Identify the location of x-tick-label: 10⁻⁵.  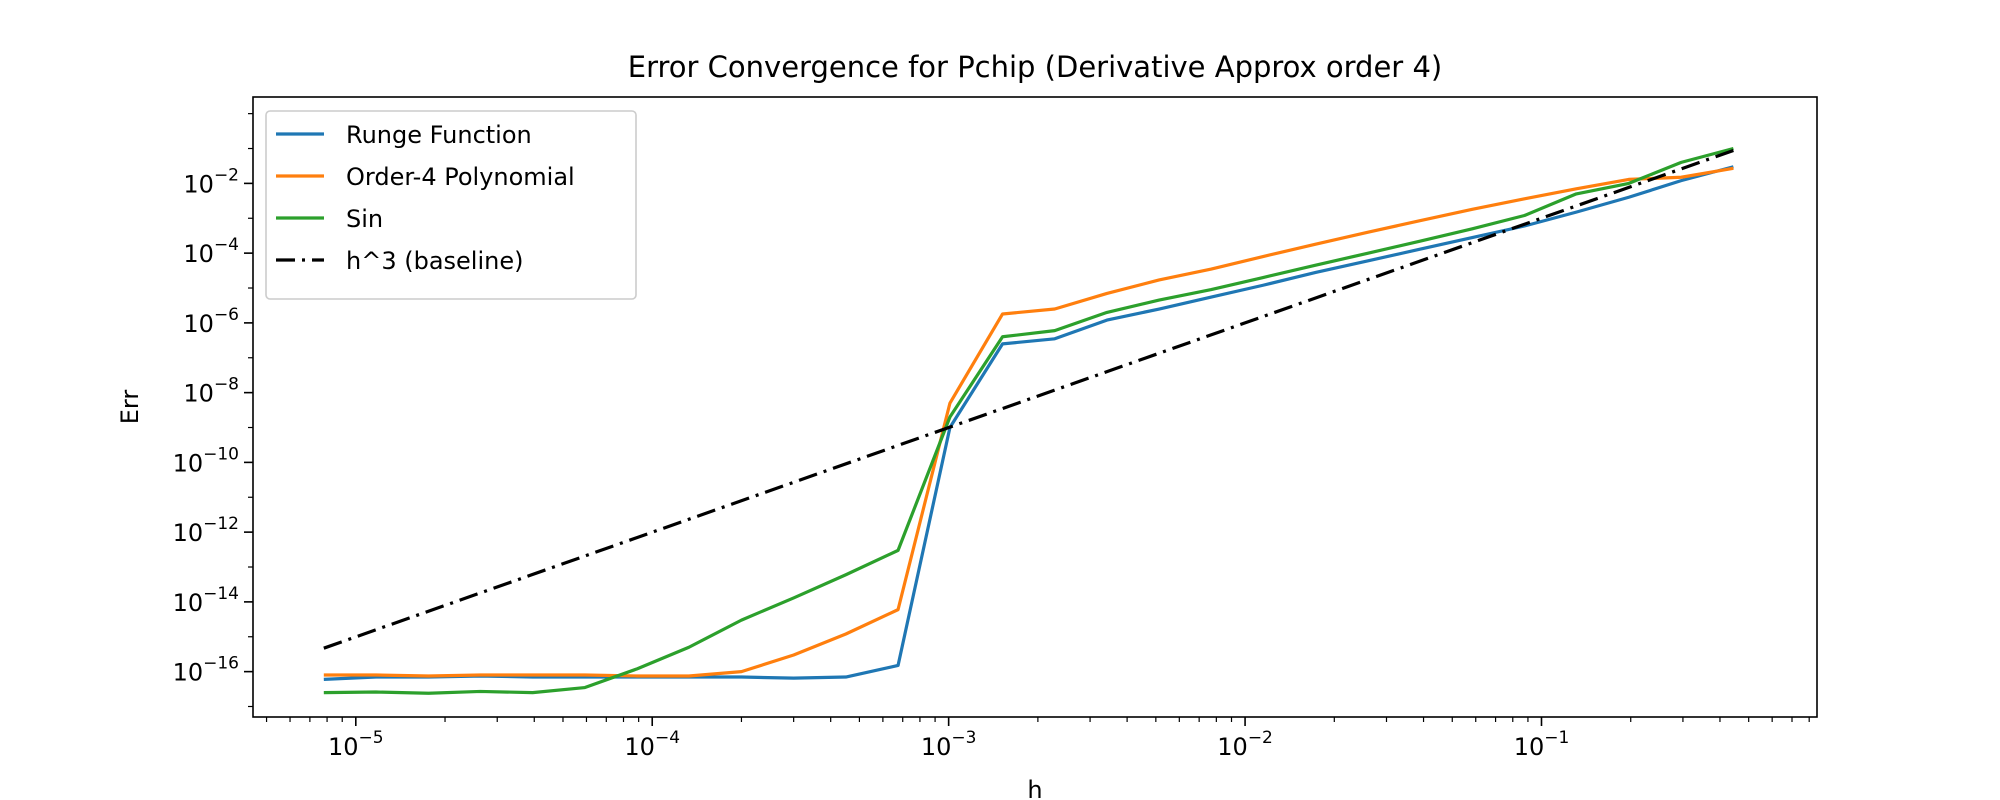
(356, 744).